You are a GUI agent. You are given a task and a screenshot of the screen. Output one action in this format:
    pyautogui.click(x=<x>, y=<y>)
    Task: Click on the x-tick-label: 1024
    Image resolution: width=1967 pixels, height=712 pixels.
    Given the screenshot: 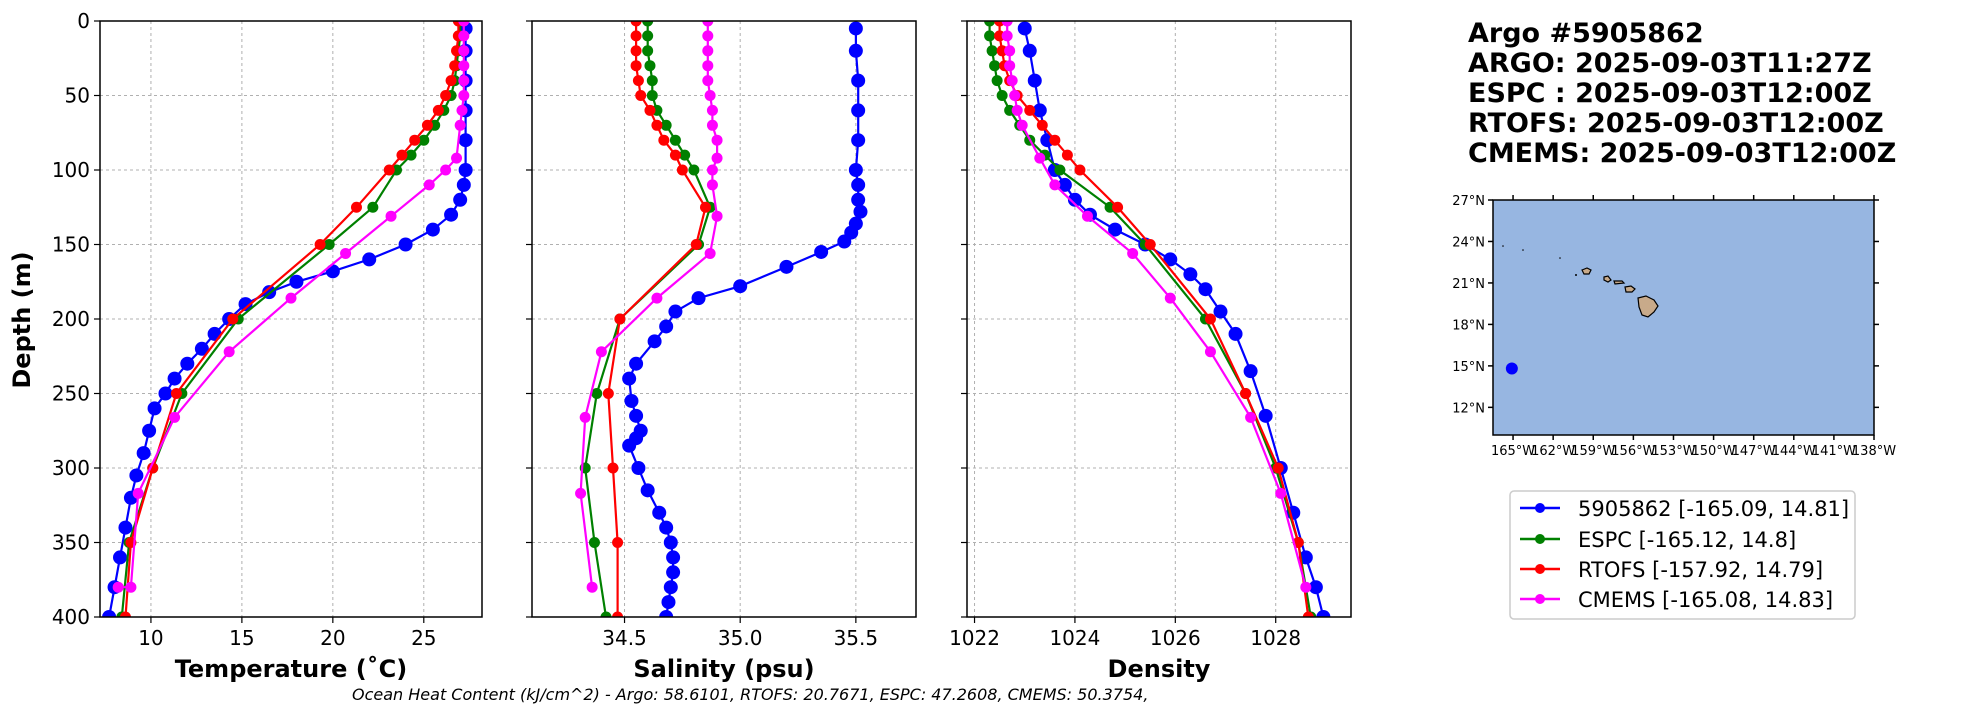 What is the action you would take?
    pyautogui.click(x=1074, y=638)
    